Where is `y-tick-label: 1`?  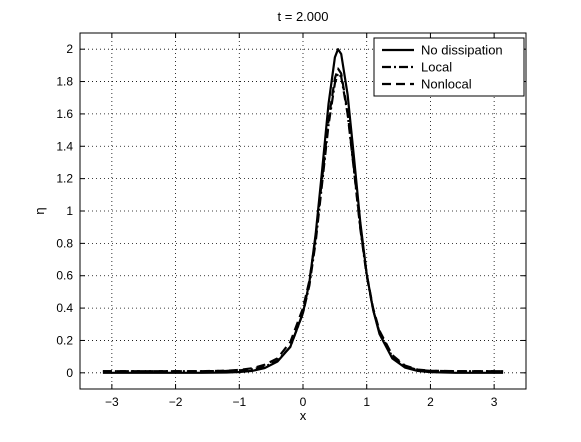
y-tick-label: 1 is located at coordinates (69, 211).